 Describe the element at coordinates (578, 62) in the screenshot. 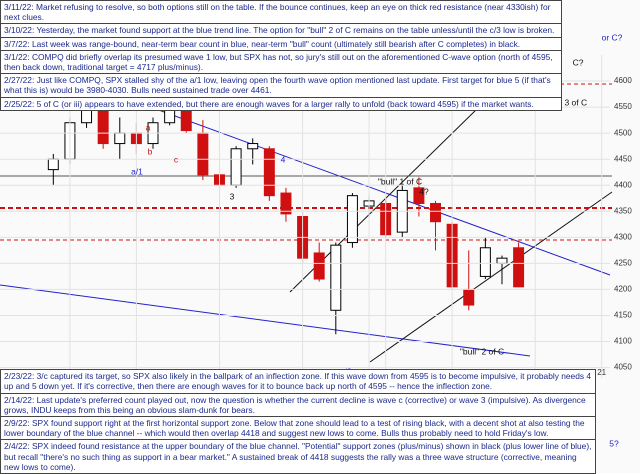

I see `wave-label: C?` at that location.